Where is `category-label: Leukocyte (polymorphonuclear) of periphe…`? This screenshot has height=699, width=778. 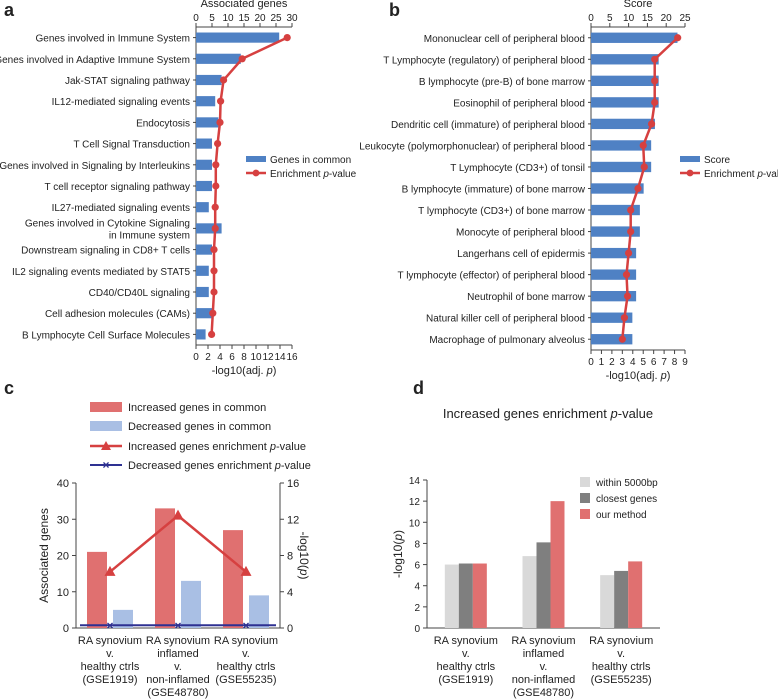 category-label: Leukocyte (polymorphonuclear) of periphe… is located at coordinates (472, 146).